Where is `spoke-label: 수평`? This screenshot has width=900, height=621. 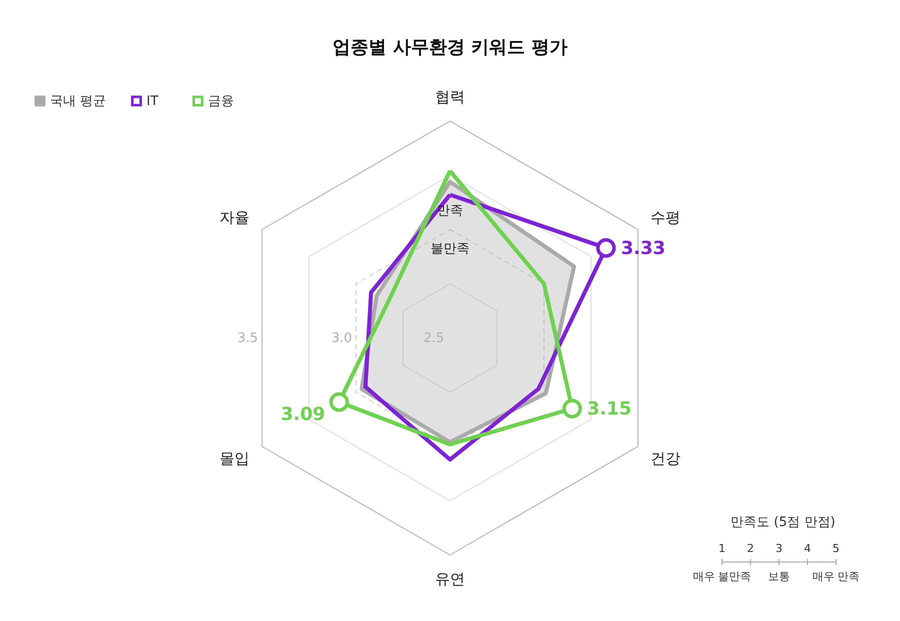
spoke-label: 수평 is located at coordinates (665, 217).